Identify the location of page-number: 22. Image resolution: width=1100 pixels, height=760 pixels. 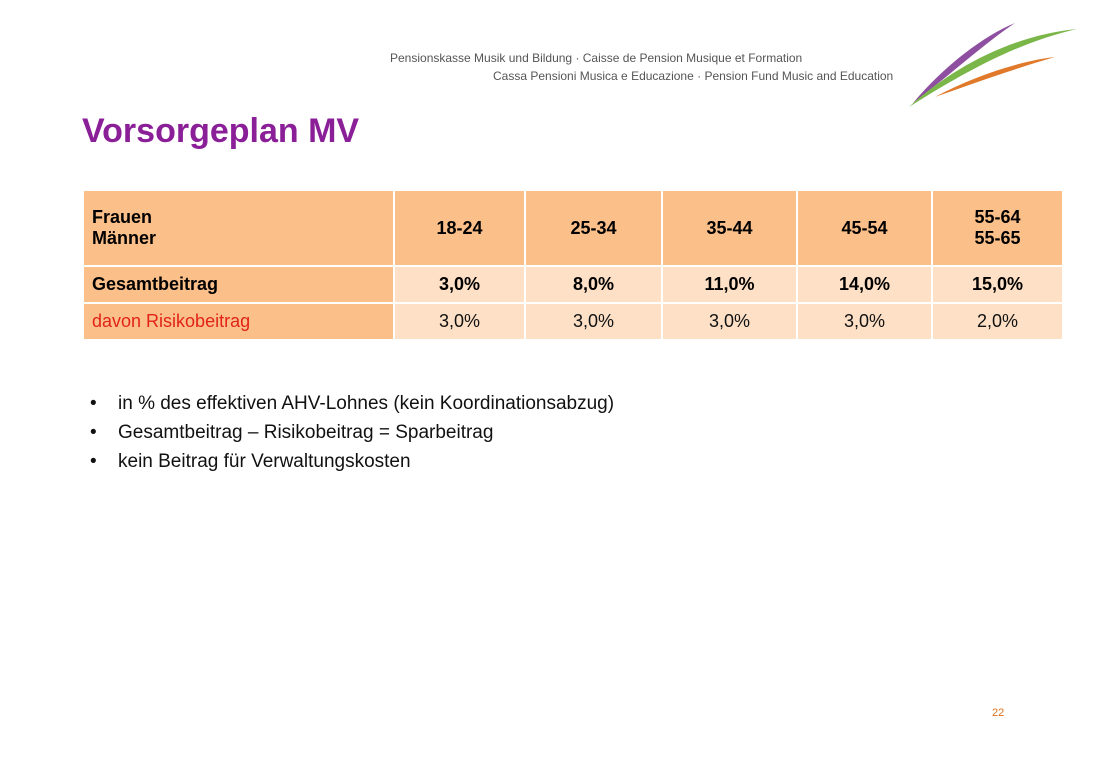
(998, 713).